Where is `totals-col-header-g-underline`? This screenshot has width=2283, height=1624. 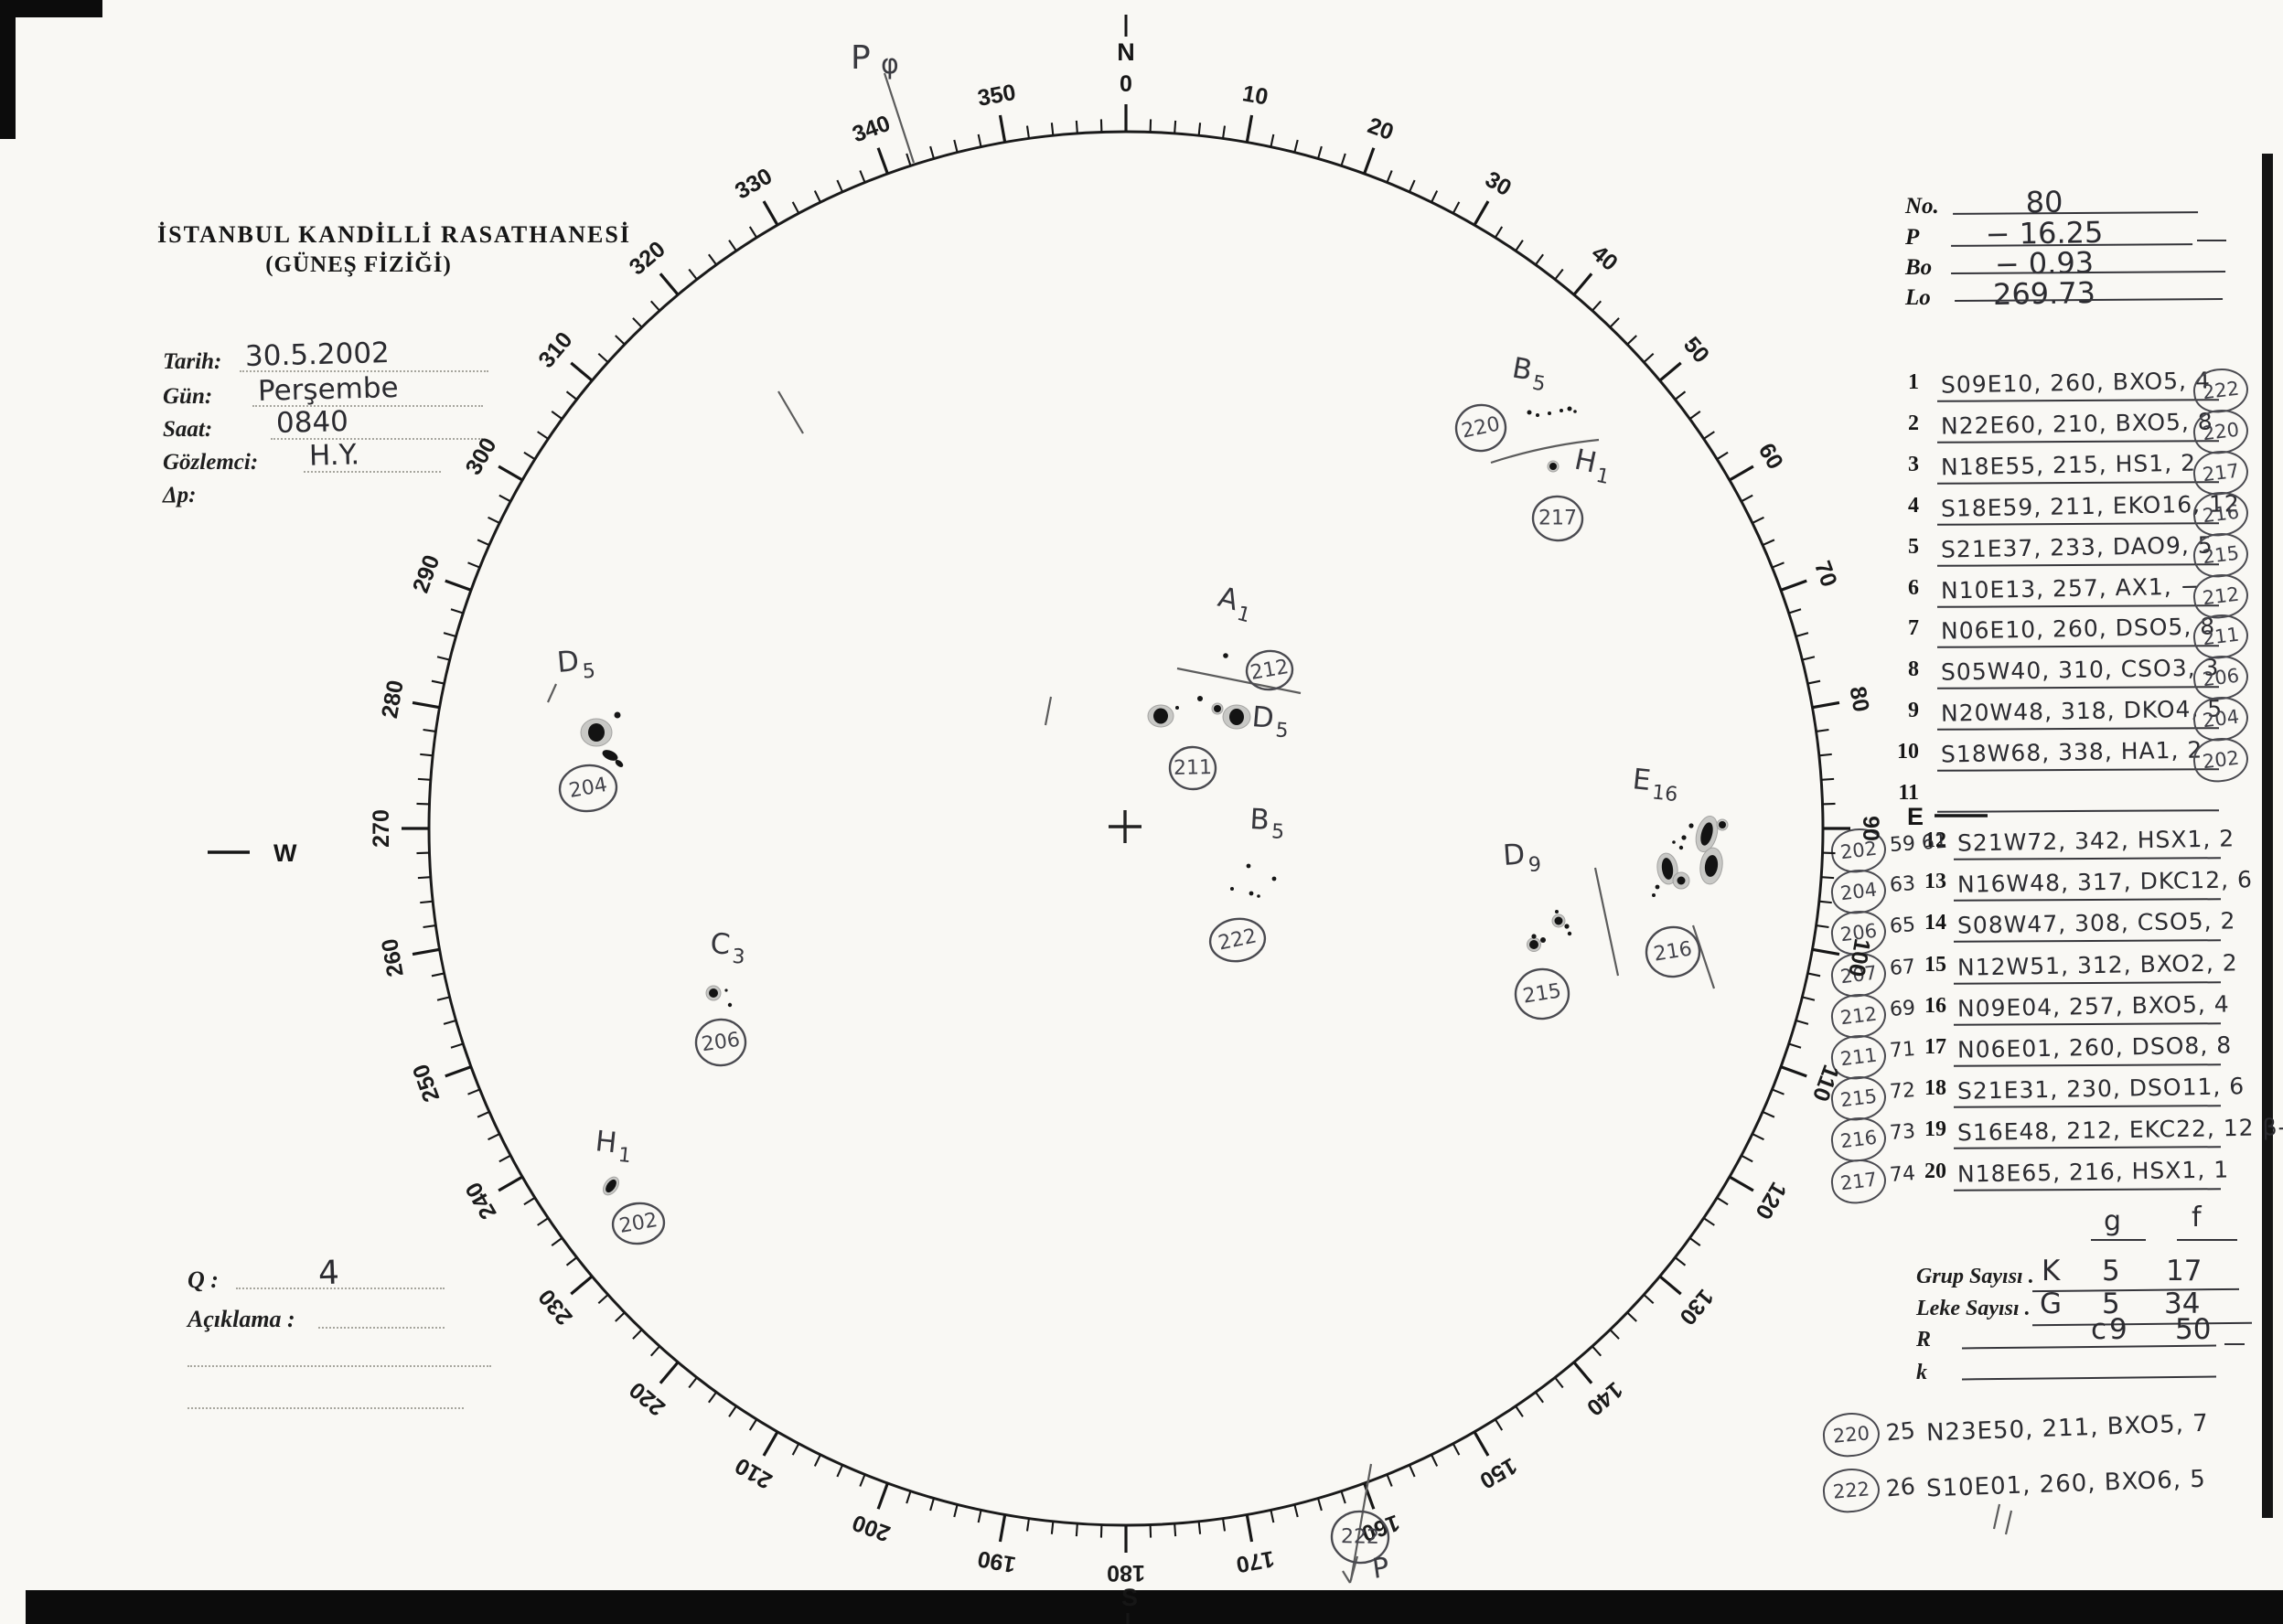
totals-col-header-g-underline is located at coordinates (2118, 1238).